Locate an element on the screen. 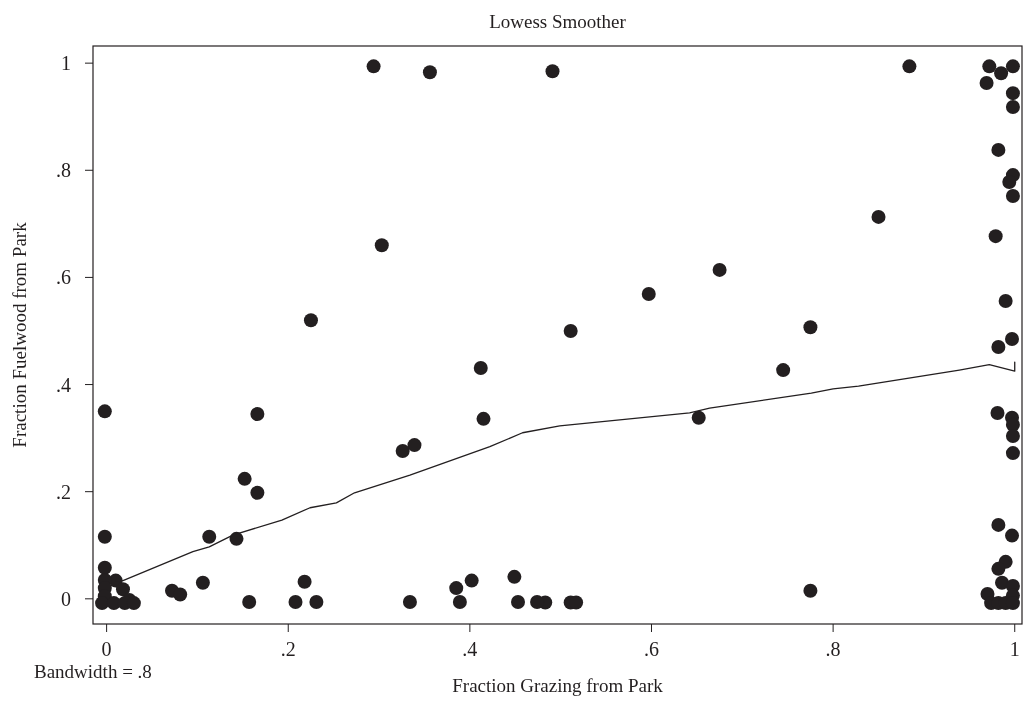  x-tick-label: .8 is located at coordinates (833, 649).